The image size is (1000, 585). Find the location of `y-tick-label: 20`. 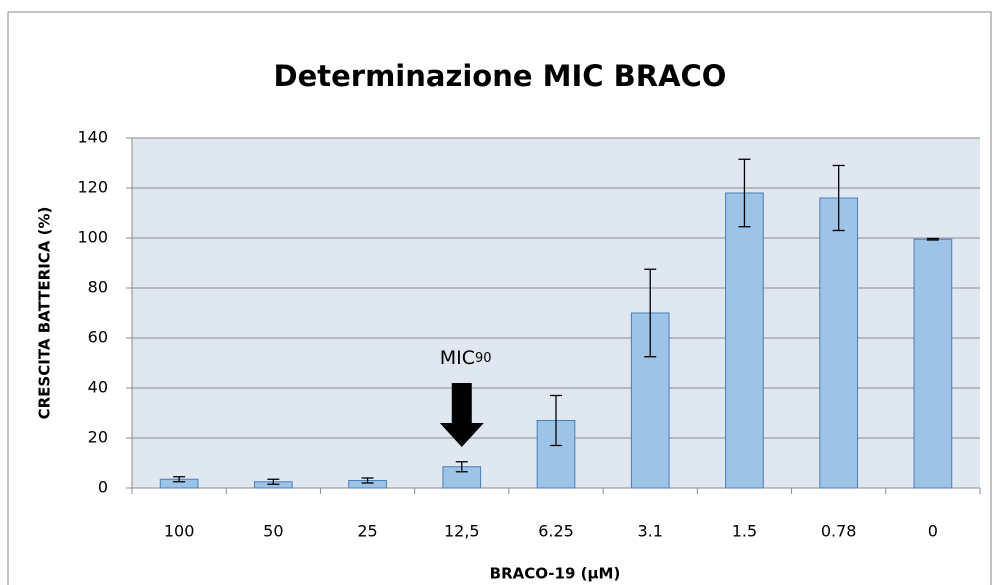

y-tick-label: 20 is located at coordinates (98, 437).